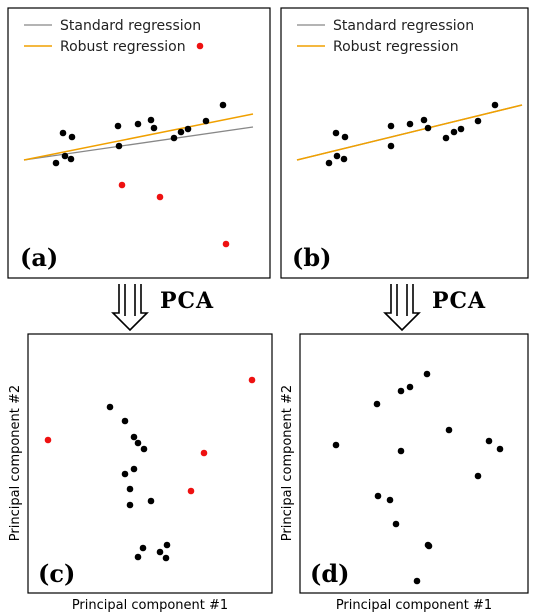 This screenshot has height=614, width=536. What do you see at coordinates (287, 463) in the screenshot?
I see `panel-d-ylabel: Principal component #2` at bounding box center [287, 463].